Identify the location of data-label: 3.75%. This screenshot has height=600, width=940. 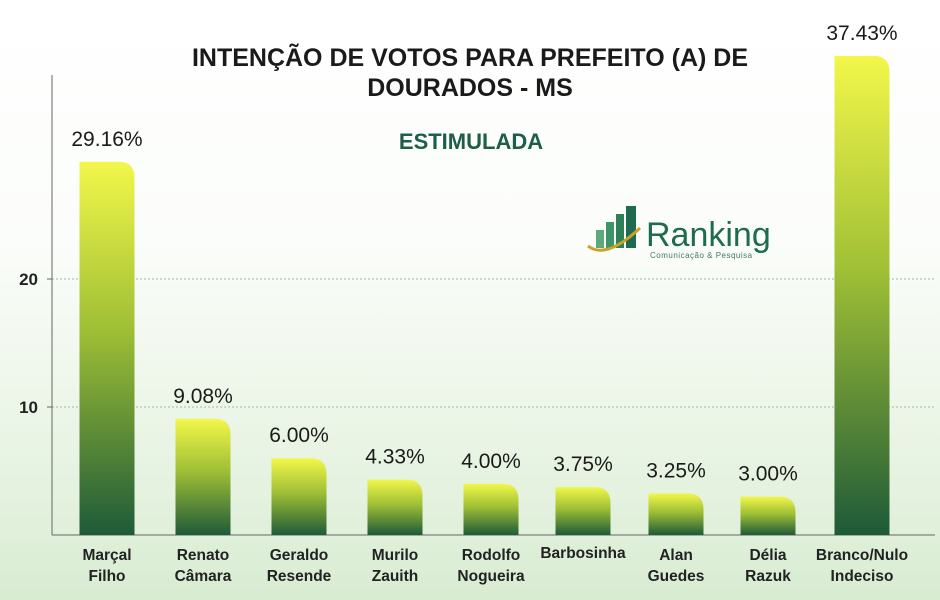
(583, 464).